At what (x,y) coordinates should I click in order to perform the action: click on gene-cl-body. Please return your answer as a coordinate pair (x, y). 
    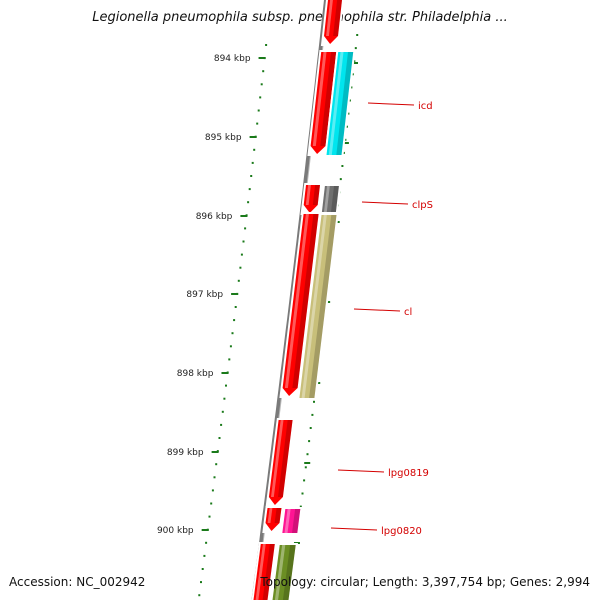
    Looking at the image, I should click on (318, 306).